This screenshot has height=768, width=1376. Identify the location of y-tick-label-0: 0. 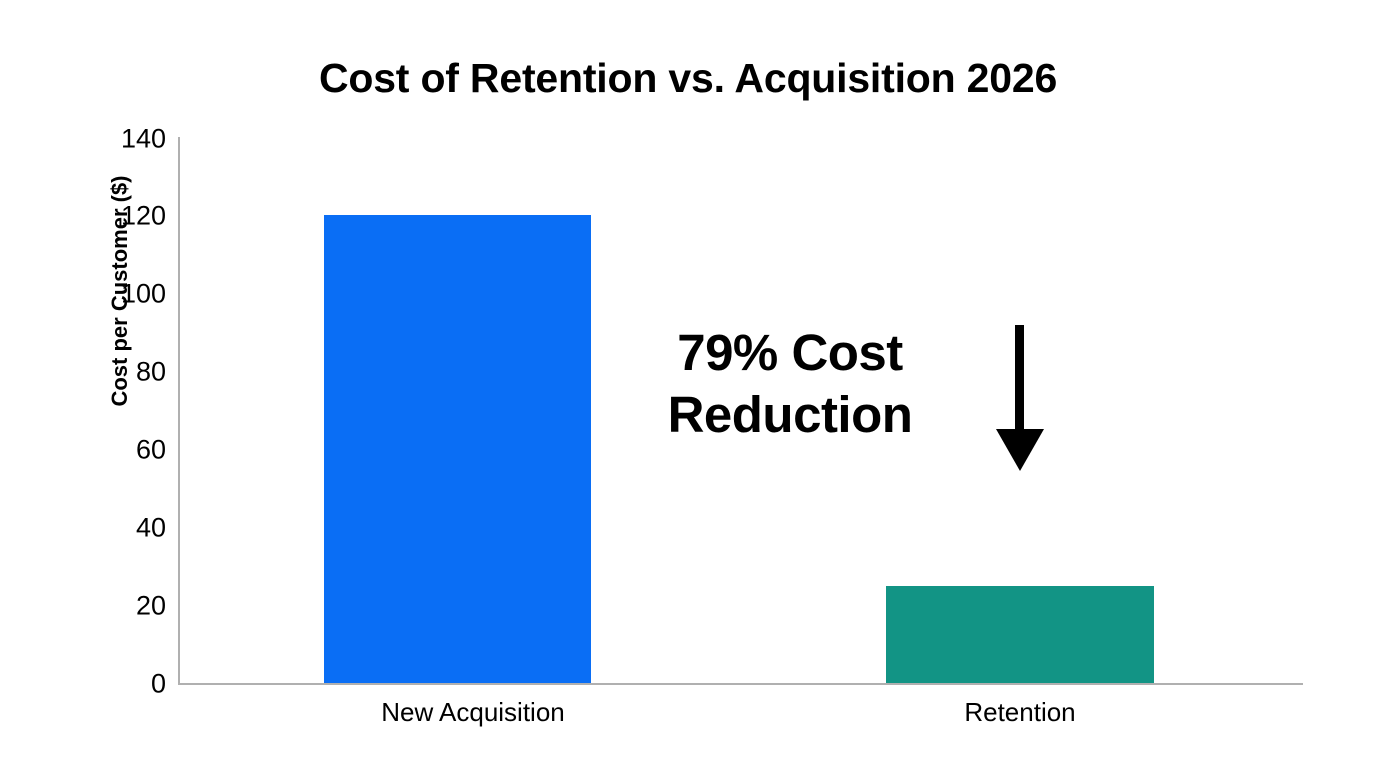
(158, 683).